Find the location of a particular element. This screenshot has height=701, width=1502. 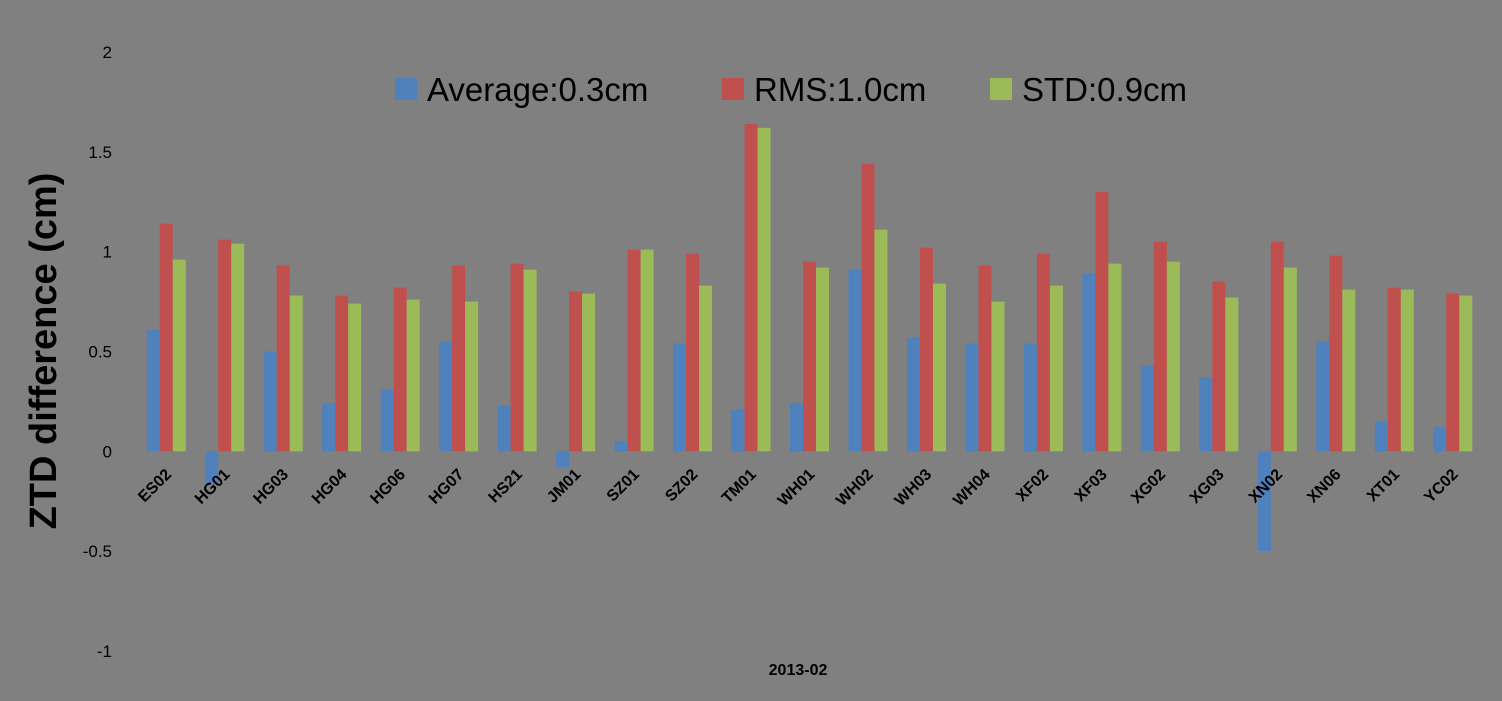

category-label: XN06 is located at coordinates (1324, 486).